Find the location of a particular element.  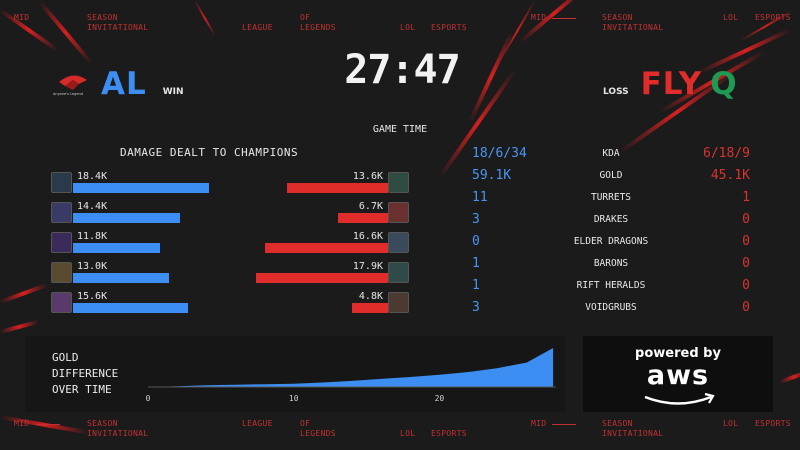

blue-stat-value: 0 is located at coordinates (476, 241).